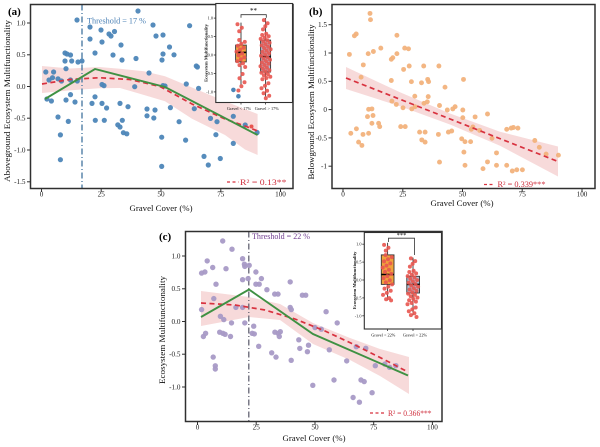 This screenshot has height=447, width=600. I want to click on svg-text: 1, so click(325, 53).